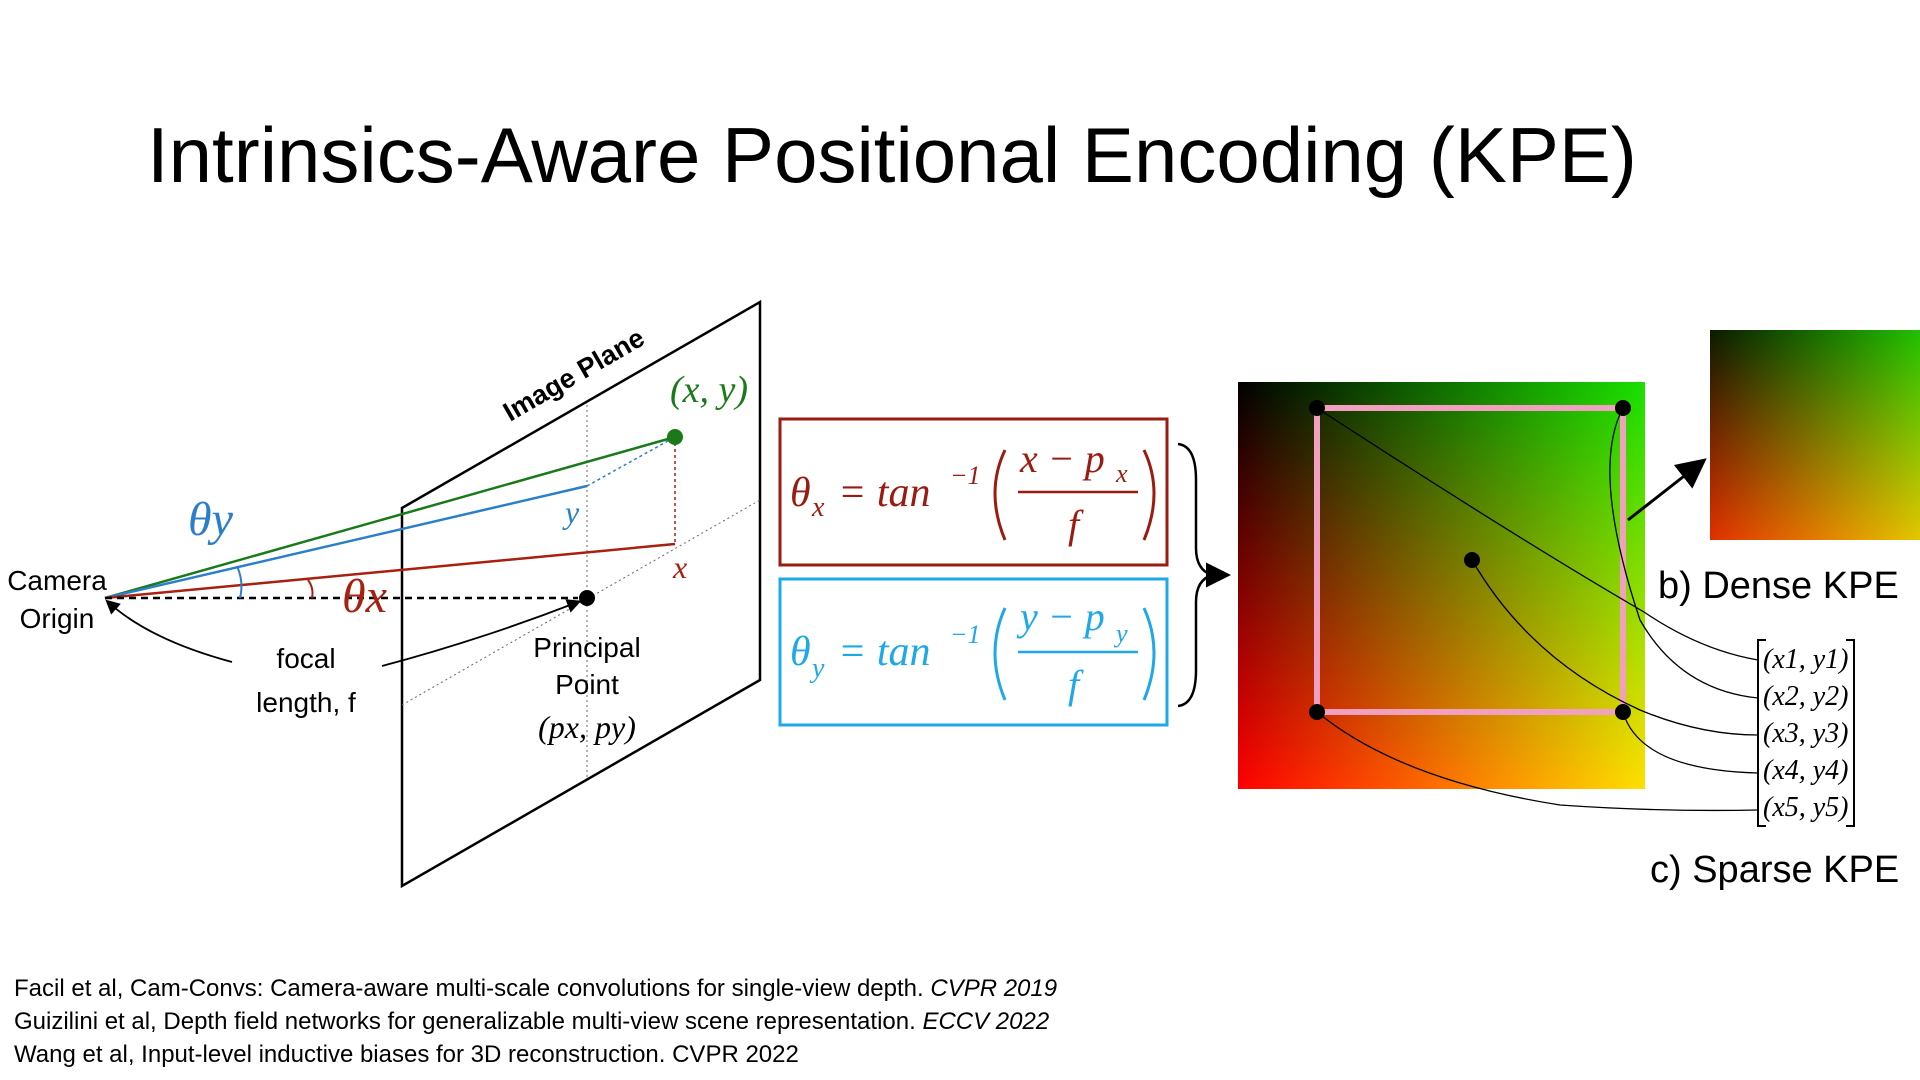 This screenshot has width=1920, height=1080. What do you see at coordinates (1761, 733) in the screenshot?
I see `matrix-left-bracket` at bounding box center [1761, 733].